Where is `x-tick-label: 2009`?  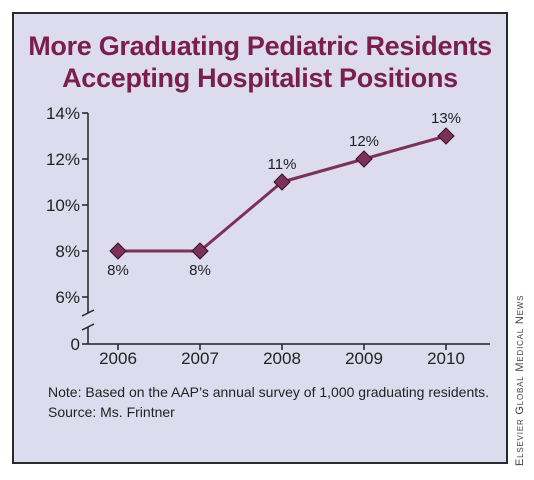 x-tick-label: 2009 is located at coordinates (364, 358).